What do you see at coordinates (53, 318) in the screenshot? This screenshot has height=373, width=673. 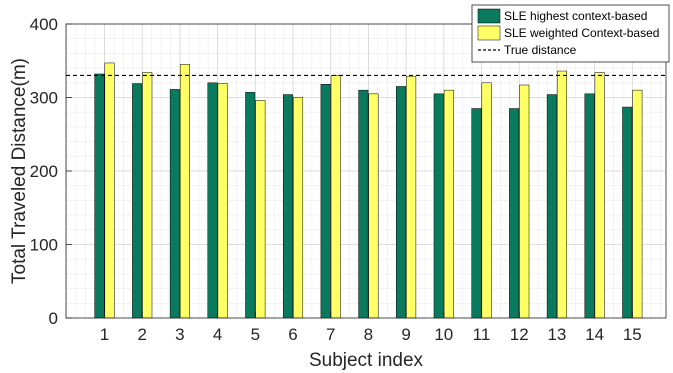 I see `y-tick-label: 0` at bounding box center [53, 318].